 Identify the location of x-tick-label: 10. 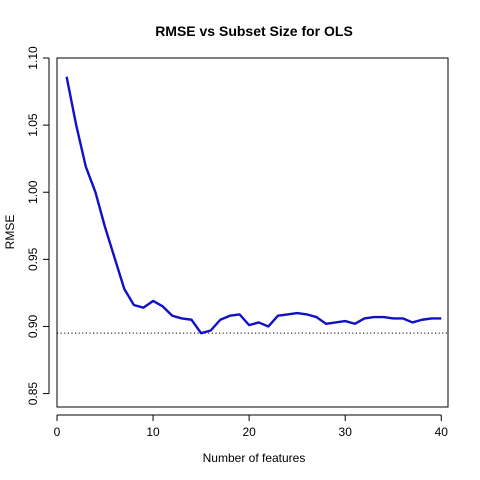
(153, 432).